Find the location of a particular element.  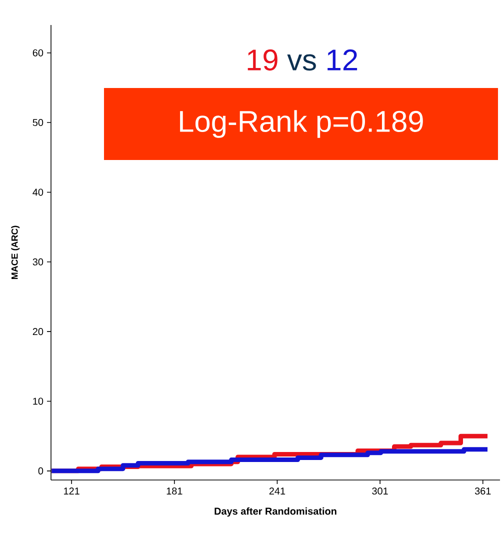

x-tick-label: 241 is located at coordinates (277, 491).